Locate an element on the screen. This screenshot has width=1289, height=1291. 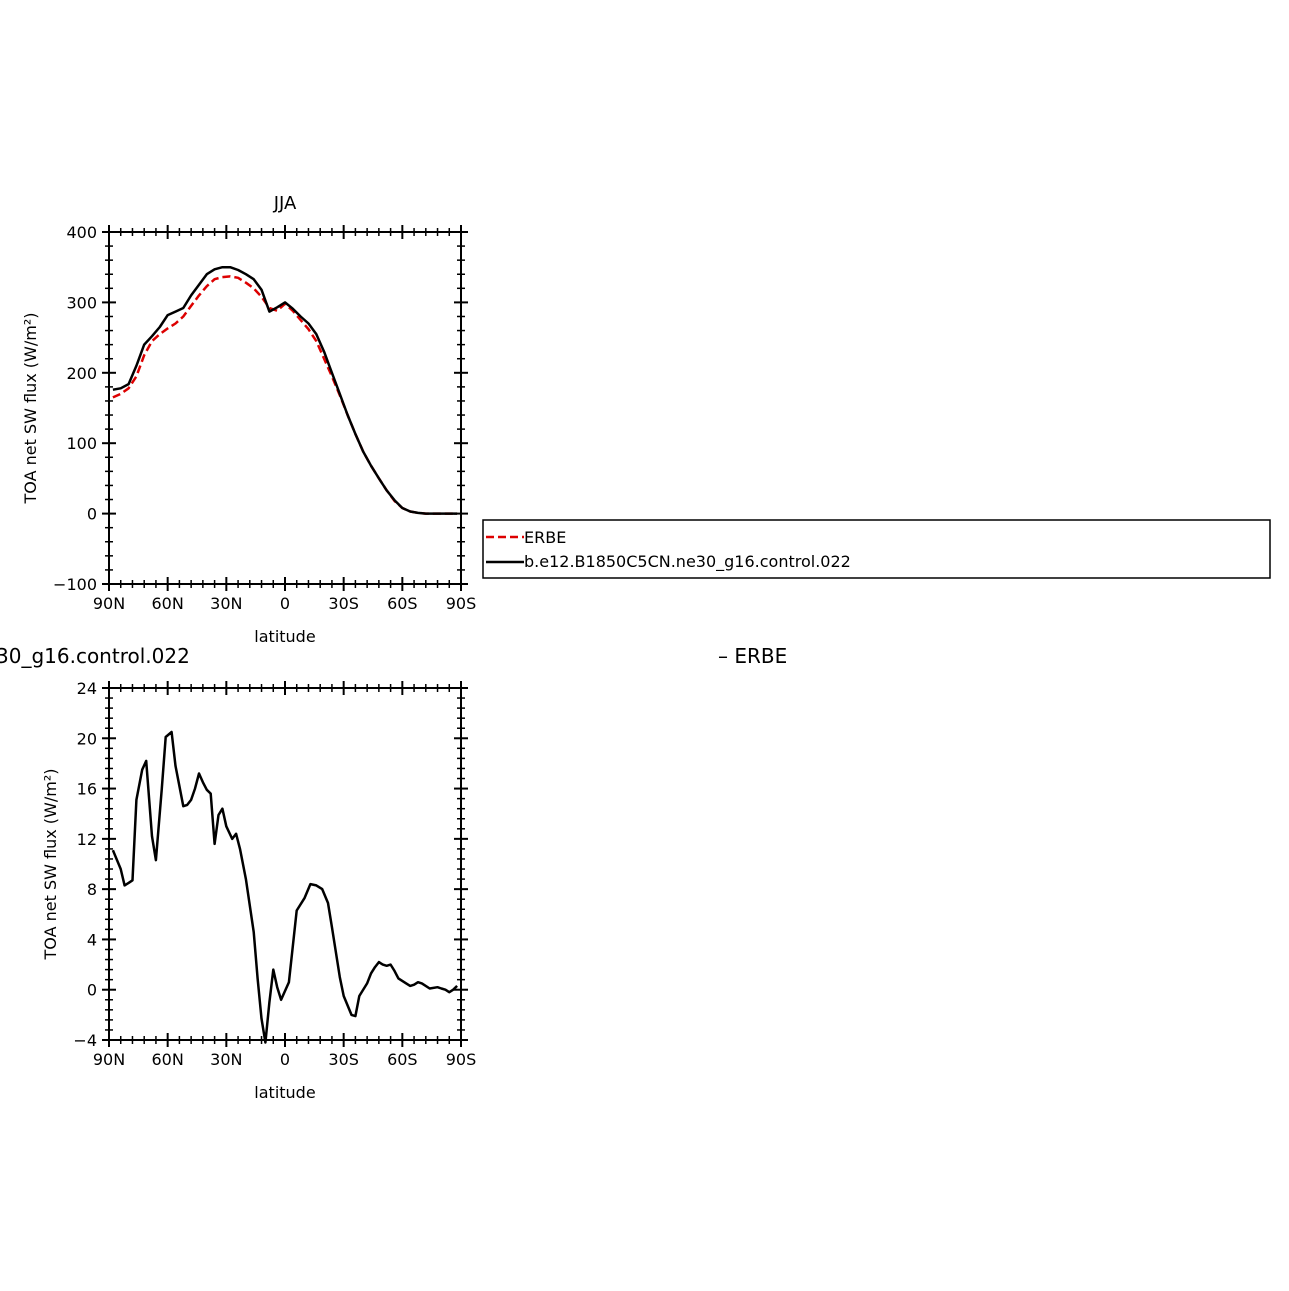
bottom-panel-xlabel: latitude is located at coordinates (284, 1092).